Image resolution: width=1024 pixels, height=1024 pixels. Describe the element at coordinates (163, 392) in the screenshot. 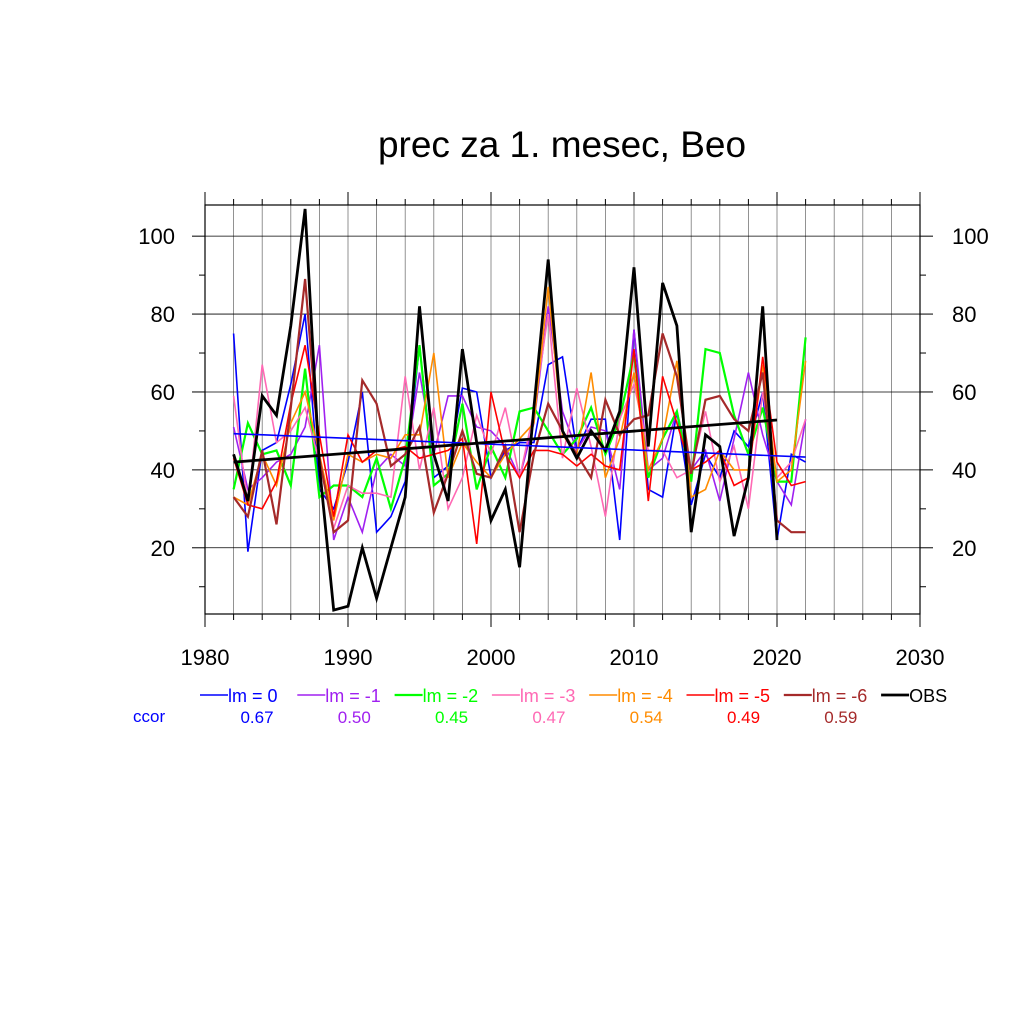

I see `y-tick-label: 60` at that location.